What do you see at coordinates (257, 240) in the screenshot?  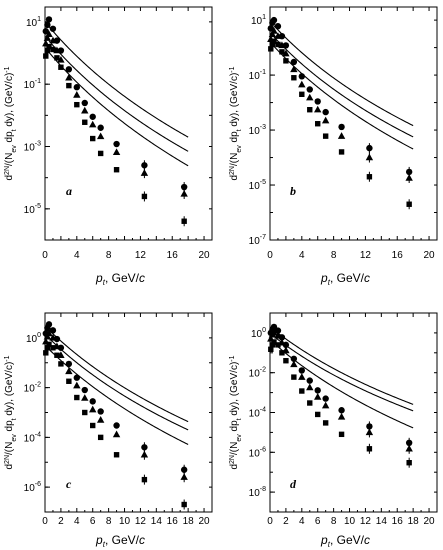 I see `y-tick-label: 10⁻⁷` at bounding box center [257, 240].